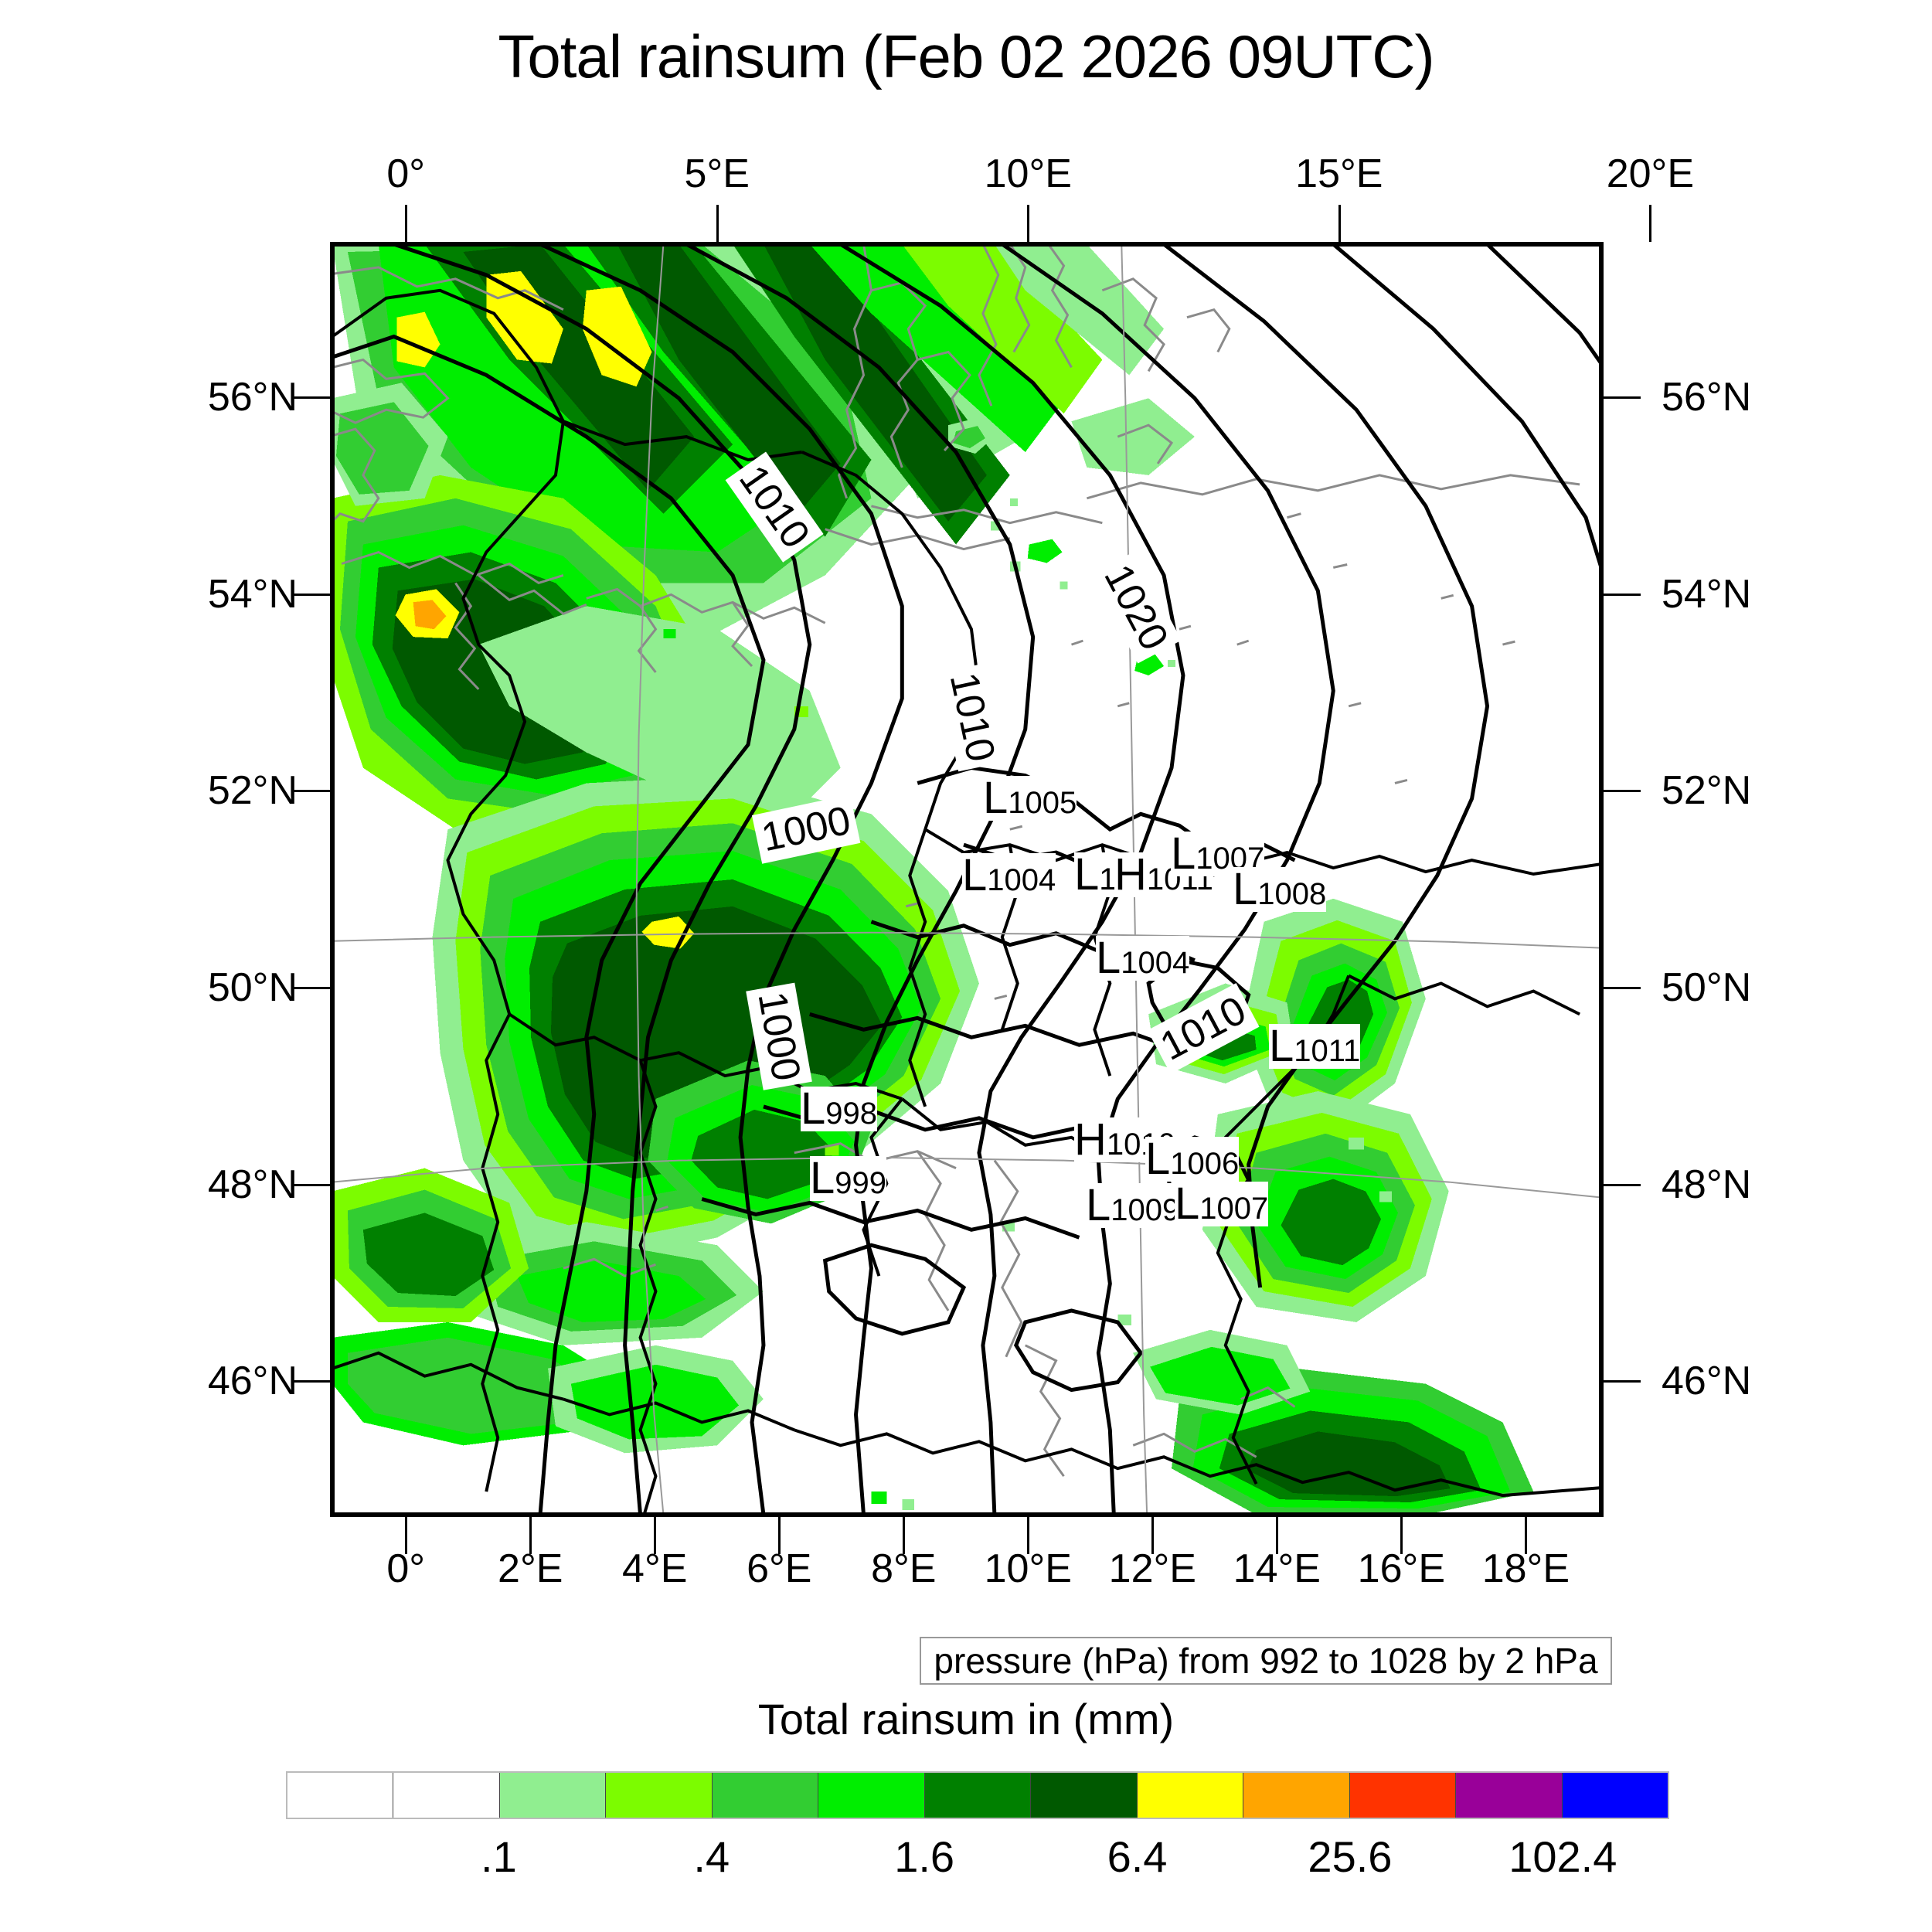 The height and width of the screenshot is (1932, 1932). I want to click on colorbar, so click(978, 1795).